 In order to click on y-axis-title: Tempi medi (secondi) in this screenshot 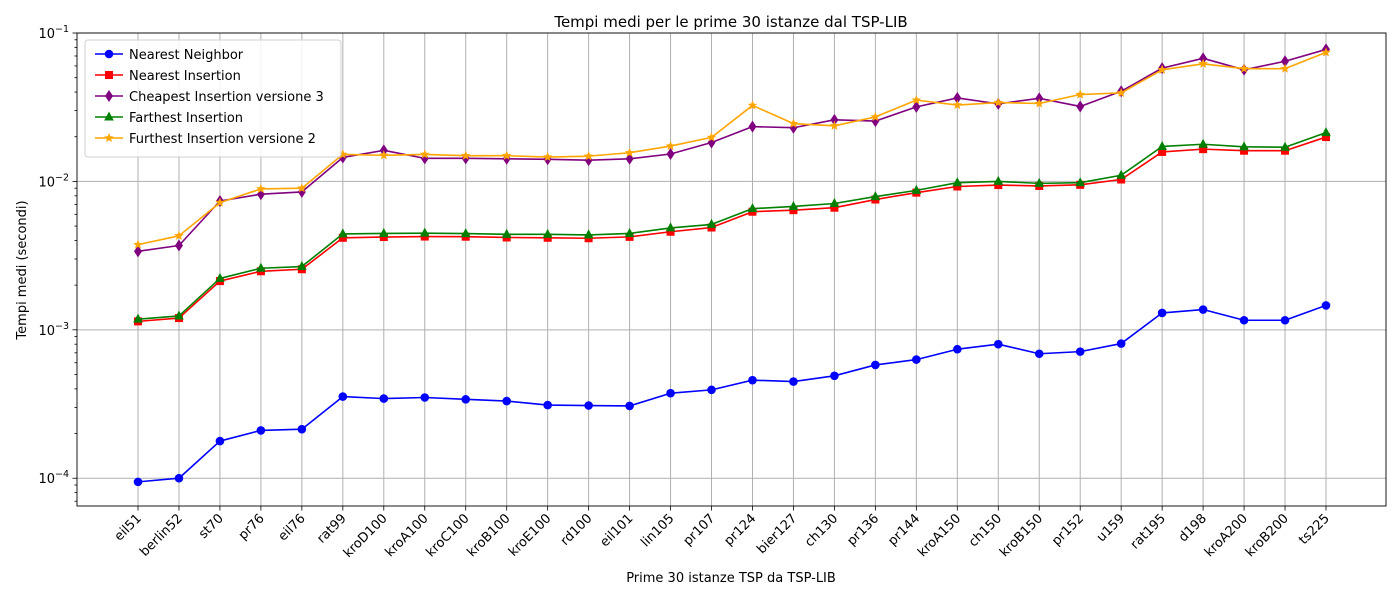, I will do `click(22, 270)`.